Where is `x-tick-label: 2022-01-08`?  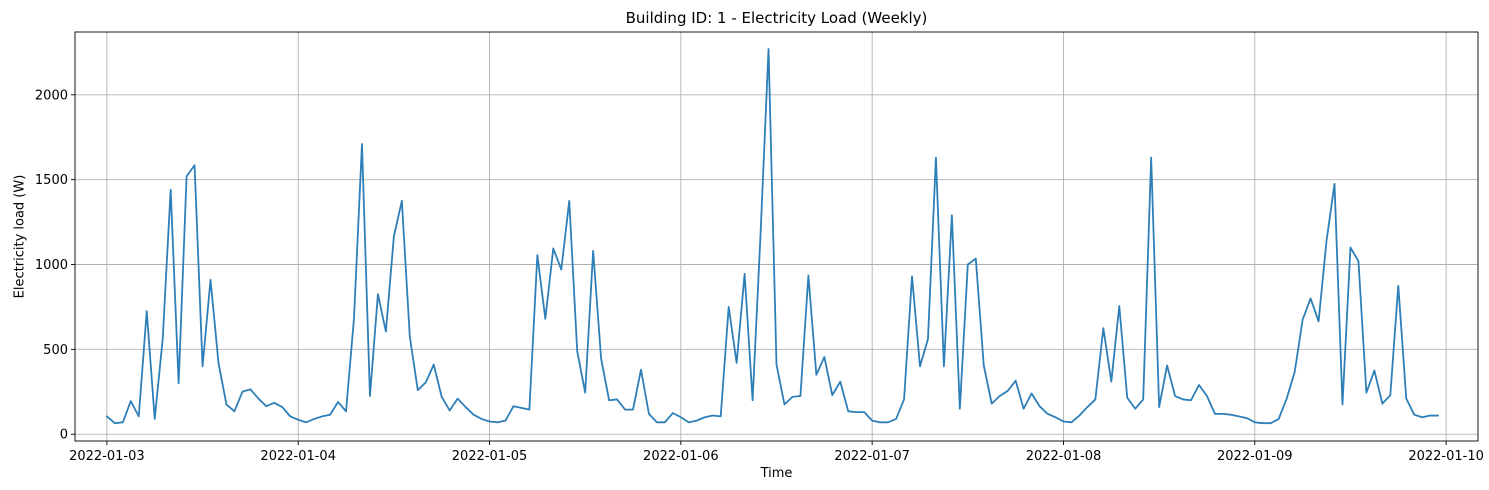 x-tick-label: 2022-01-08 is located at coordinates (1064, 456).